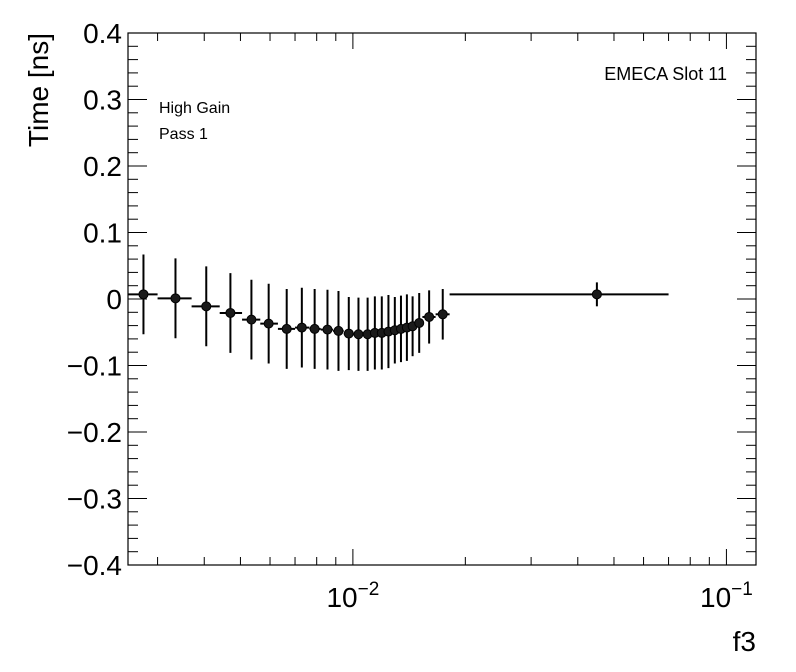  What do you see at coordinates (94, 432) in the screenshot?
I see `y-tick-label: −0.2` at bounding box center [94, 432].